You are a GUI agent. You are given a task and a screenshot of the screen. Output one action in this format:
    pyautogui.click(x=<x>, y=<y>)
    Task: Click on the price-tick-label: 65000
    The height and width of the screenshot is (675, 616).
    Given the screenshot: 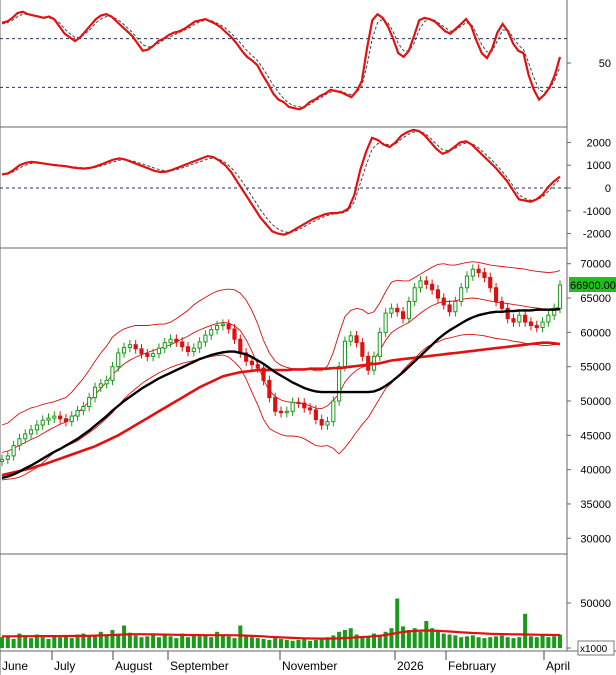 What is the action you would take?
    pyautogui.click(x=595, y=299)
    